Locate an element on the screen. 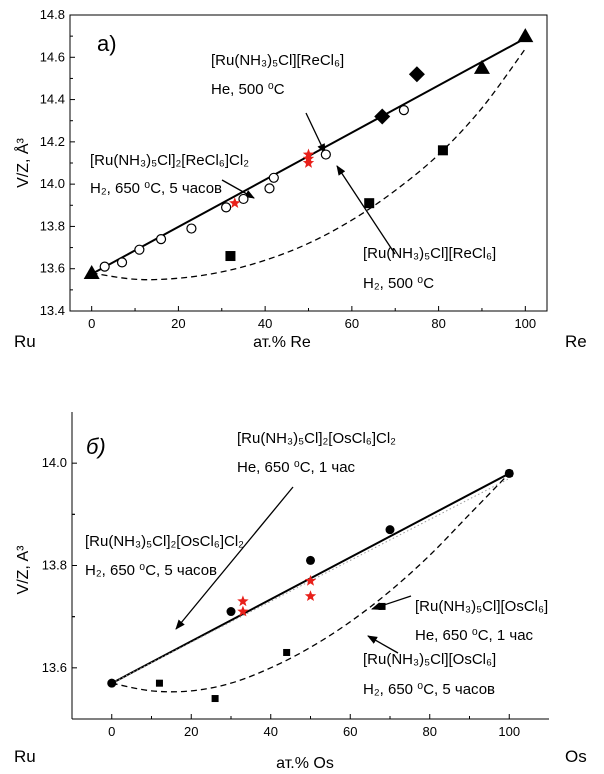  annotation-a3-line2: H₂, 500 ⁰C is located at coordinates (398, 283).